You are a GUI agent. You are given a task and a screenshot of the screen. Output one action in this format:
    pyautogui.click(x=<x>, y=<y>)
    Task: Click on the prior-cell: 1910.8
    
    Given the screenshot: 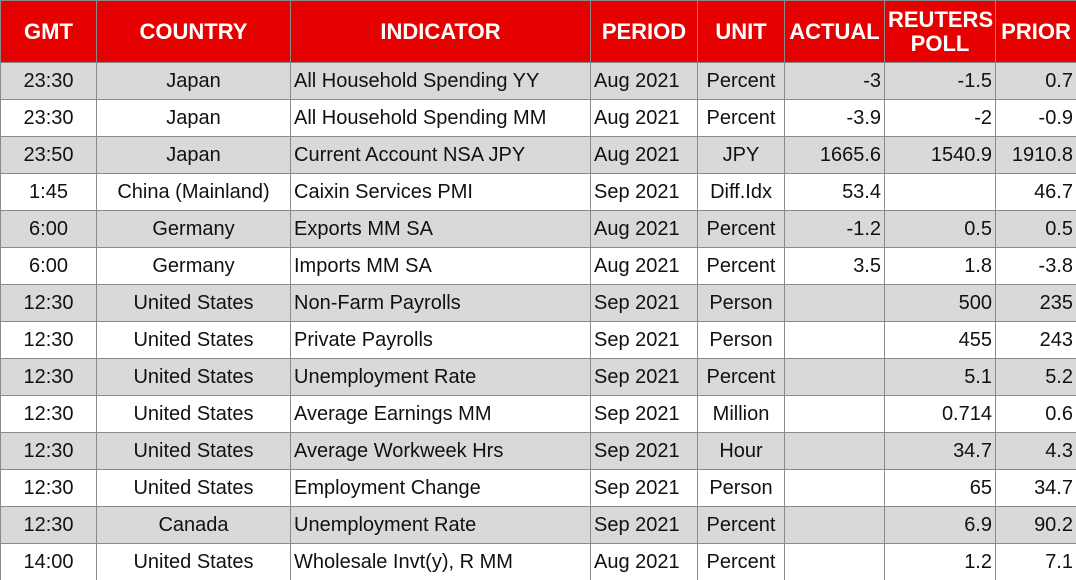 What is the action you would take?
    pyautogui.click(x=1035, y=155)
    